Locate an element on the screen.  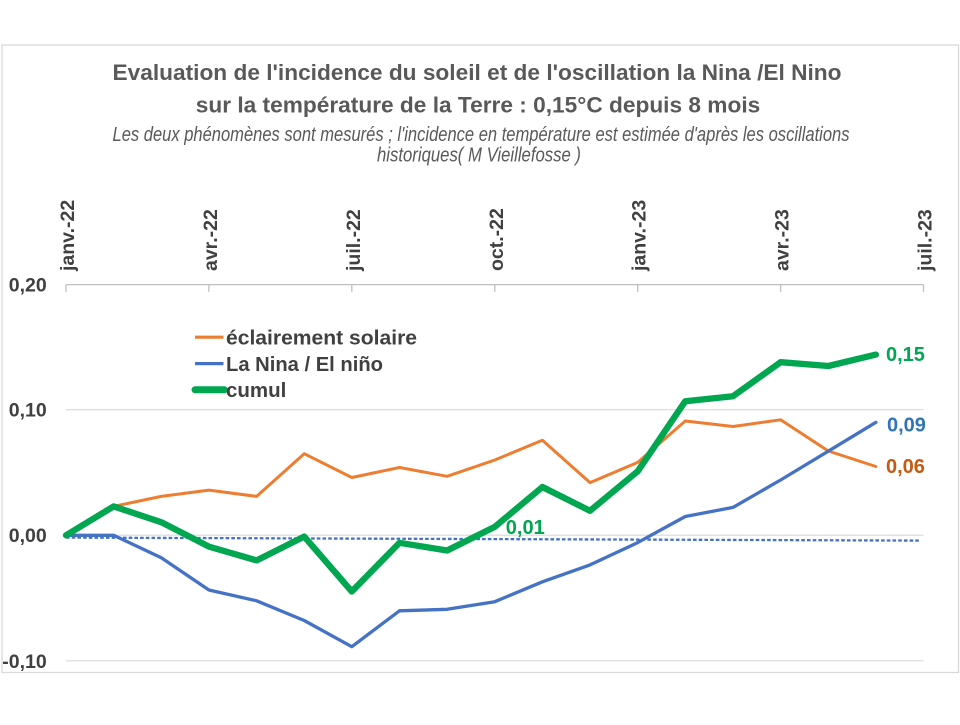
svg-text: 0,09 is located at coordinates (906, 426).